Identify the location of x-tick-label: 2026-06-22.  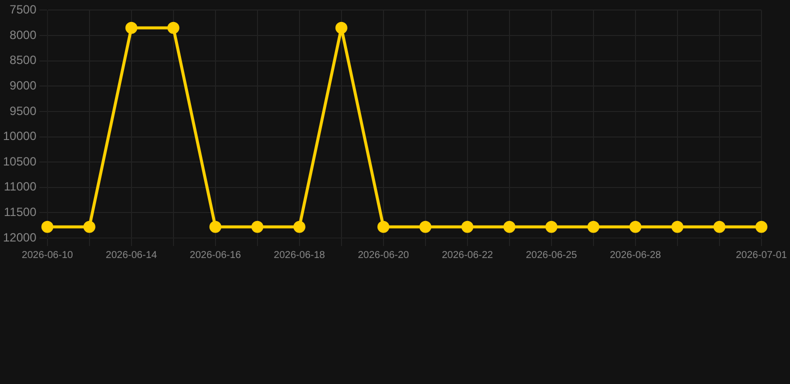
(468, 255).